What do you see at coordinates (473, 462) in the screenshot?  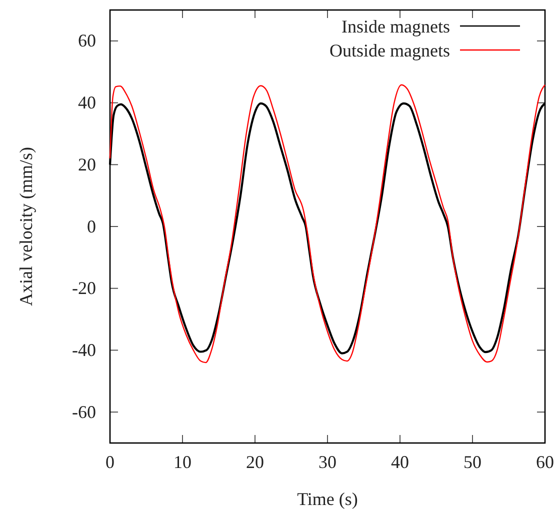 I see `x-tick-label: 50` at bounding box center [473, 462].